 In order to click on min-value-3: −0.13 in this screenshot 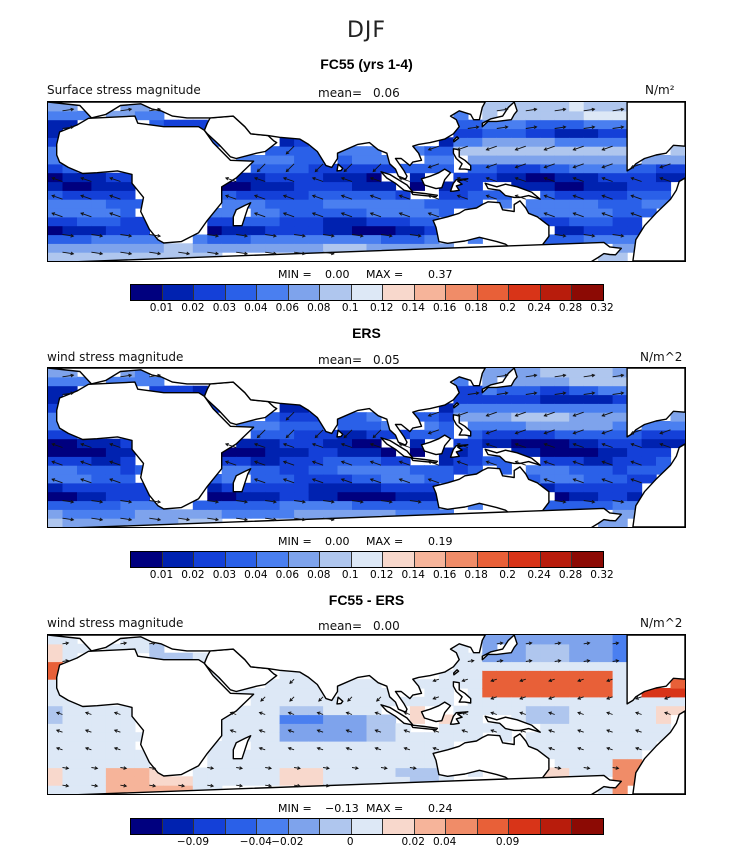, I will do `click(342, 808)`.